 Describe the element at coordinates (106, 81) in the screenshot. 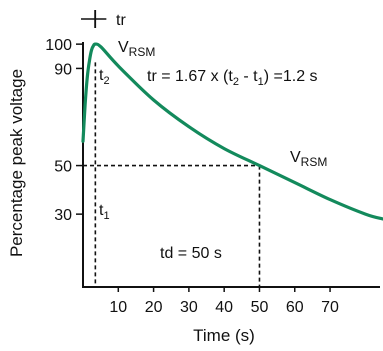

I see `t2-sub: 2` at that location.